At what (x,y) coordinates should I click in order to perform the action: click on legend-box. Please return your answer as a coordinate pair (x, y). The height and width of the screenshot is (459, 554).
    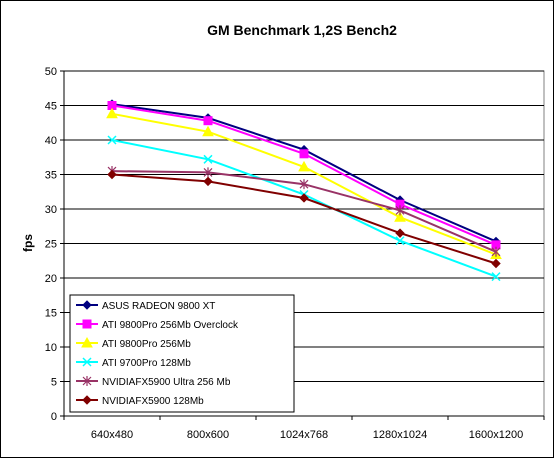
    Looking at the image, I should click on (182, 353).